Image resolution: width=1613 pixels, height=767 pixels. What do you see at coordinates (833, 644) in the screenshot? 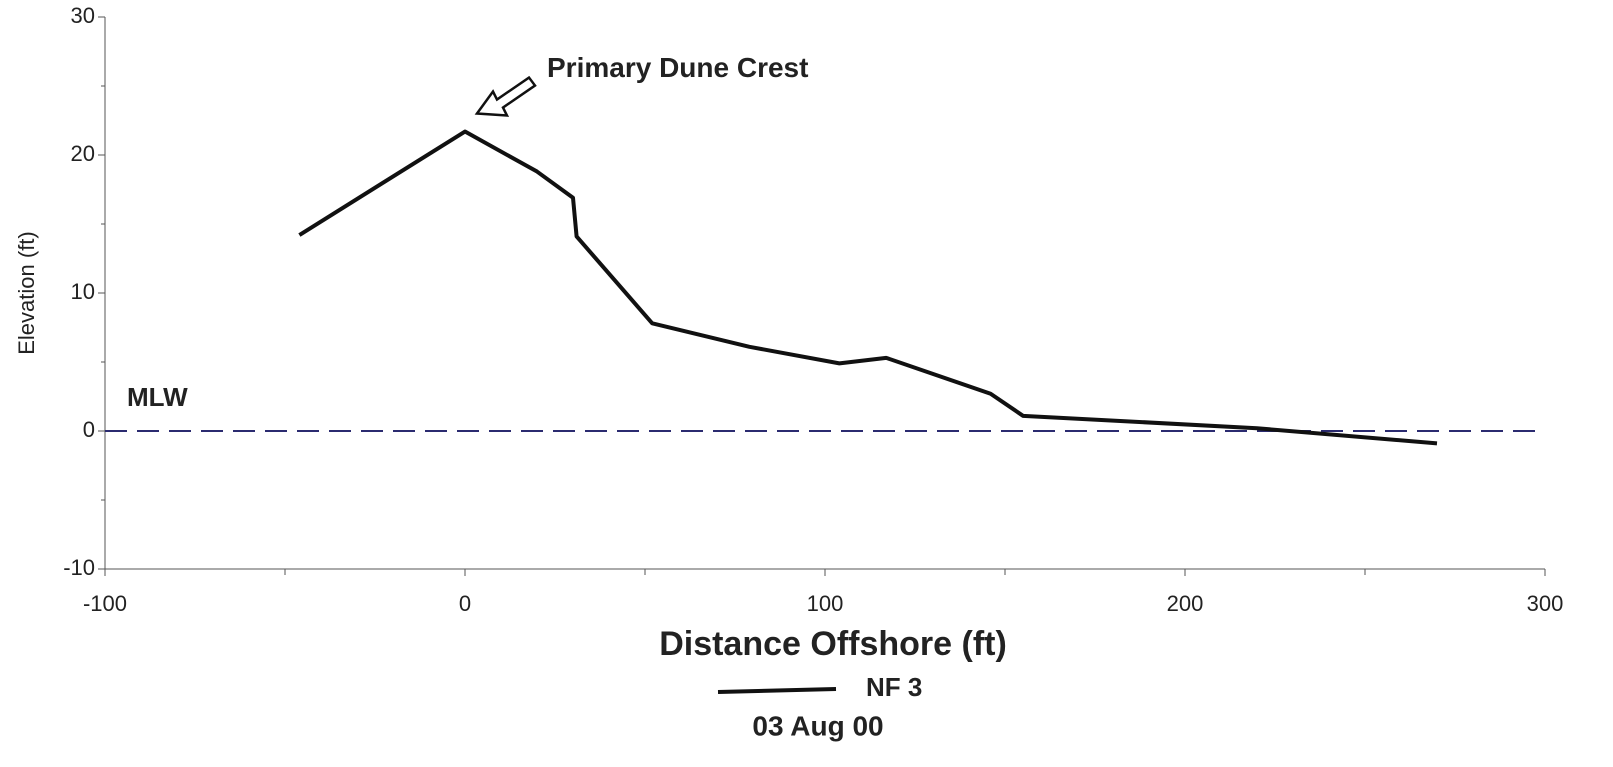
I see `x-axis-label: Distance Offshore (ft)` at bounding box center [833, 644].